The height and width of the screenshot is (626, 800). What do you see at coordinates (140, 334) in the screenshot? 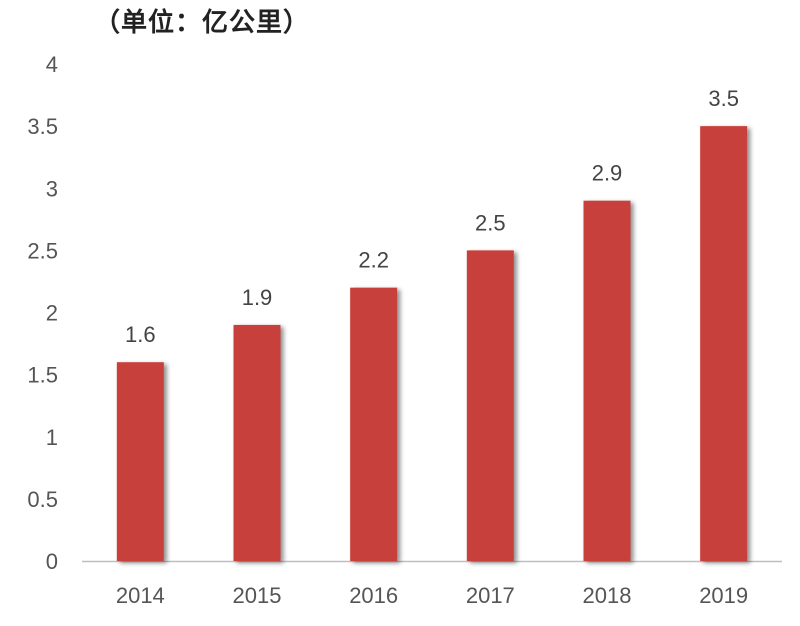
I see `data-label-2014: 1.6` at bounding box center [140, 334].